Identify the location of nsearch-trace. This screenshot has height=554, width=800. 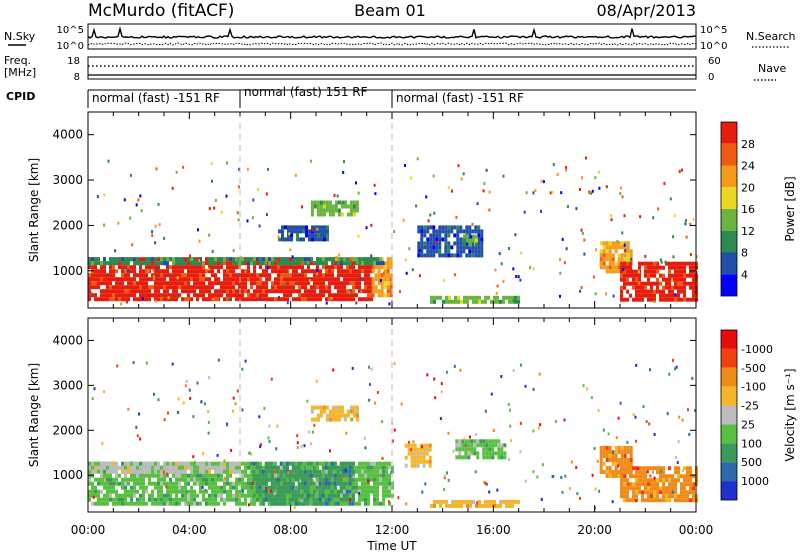
(392, 44).